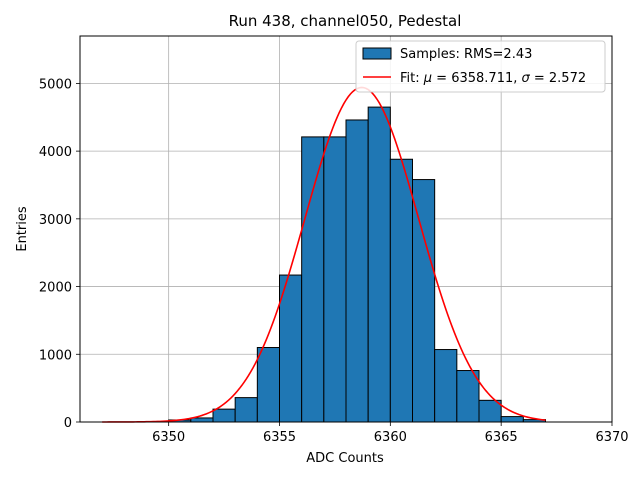 This screenshot has height=480, width=640. I want to click on y-axis-ticks: 0 1000 2000 3000 4000 5000, so click(59, 254).